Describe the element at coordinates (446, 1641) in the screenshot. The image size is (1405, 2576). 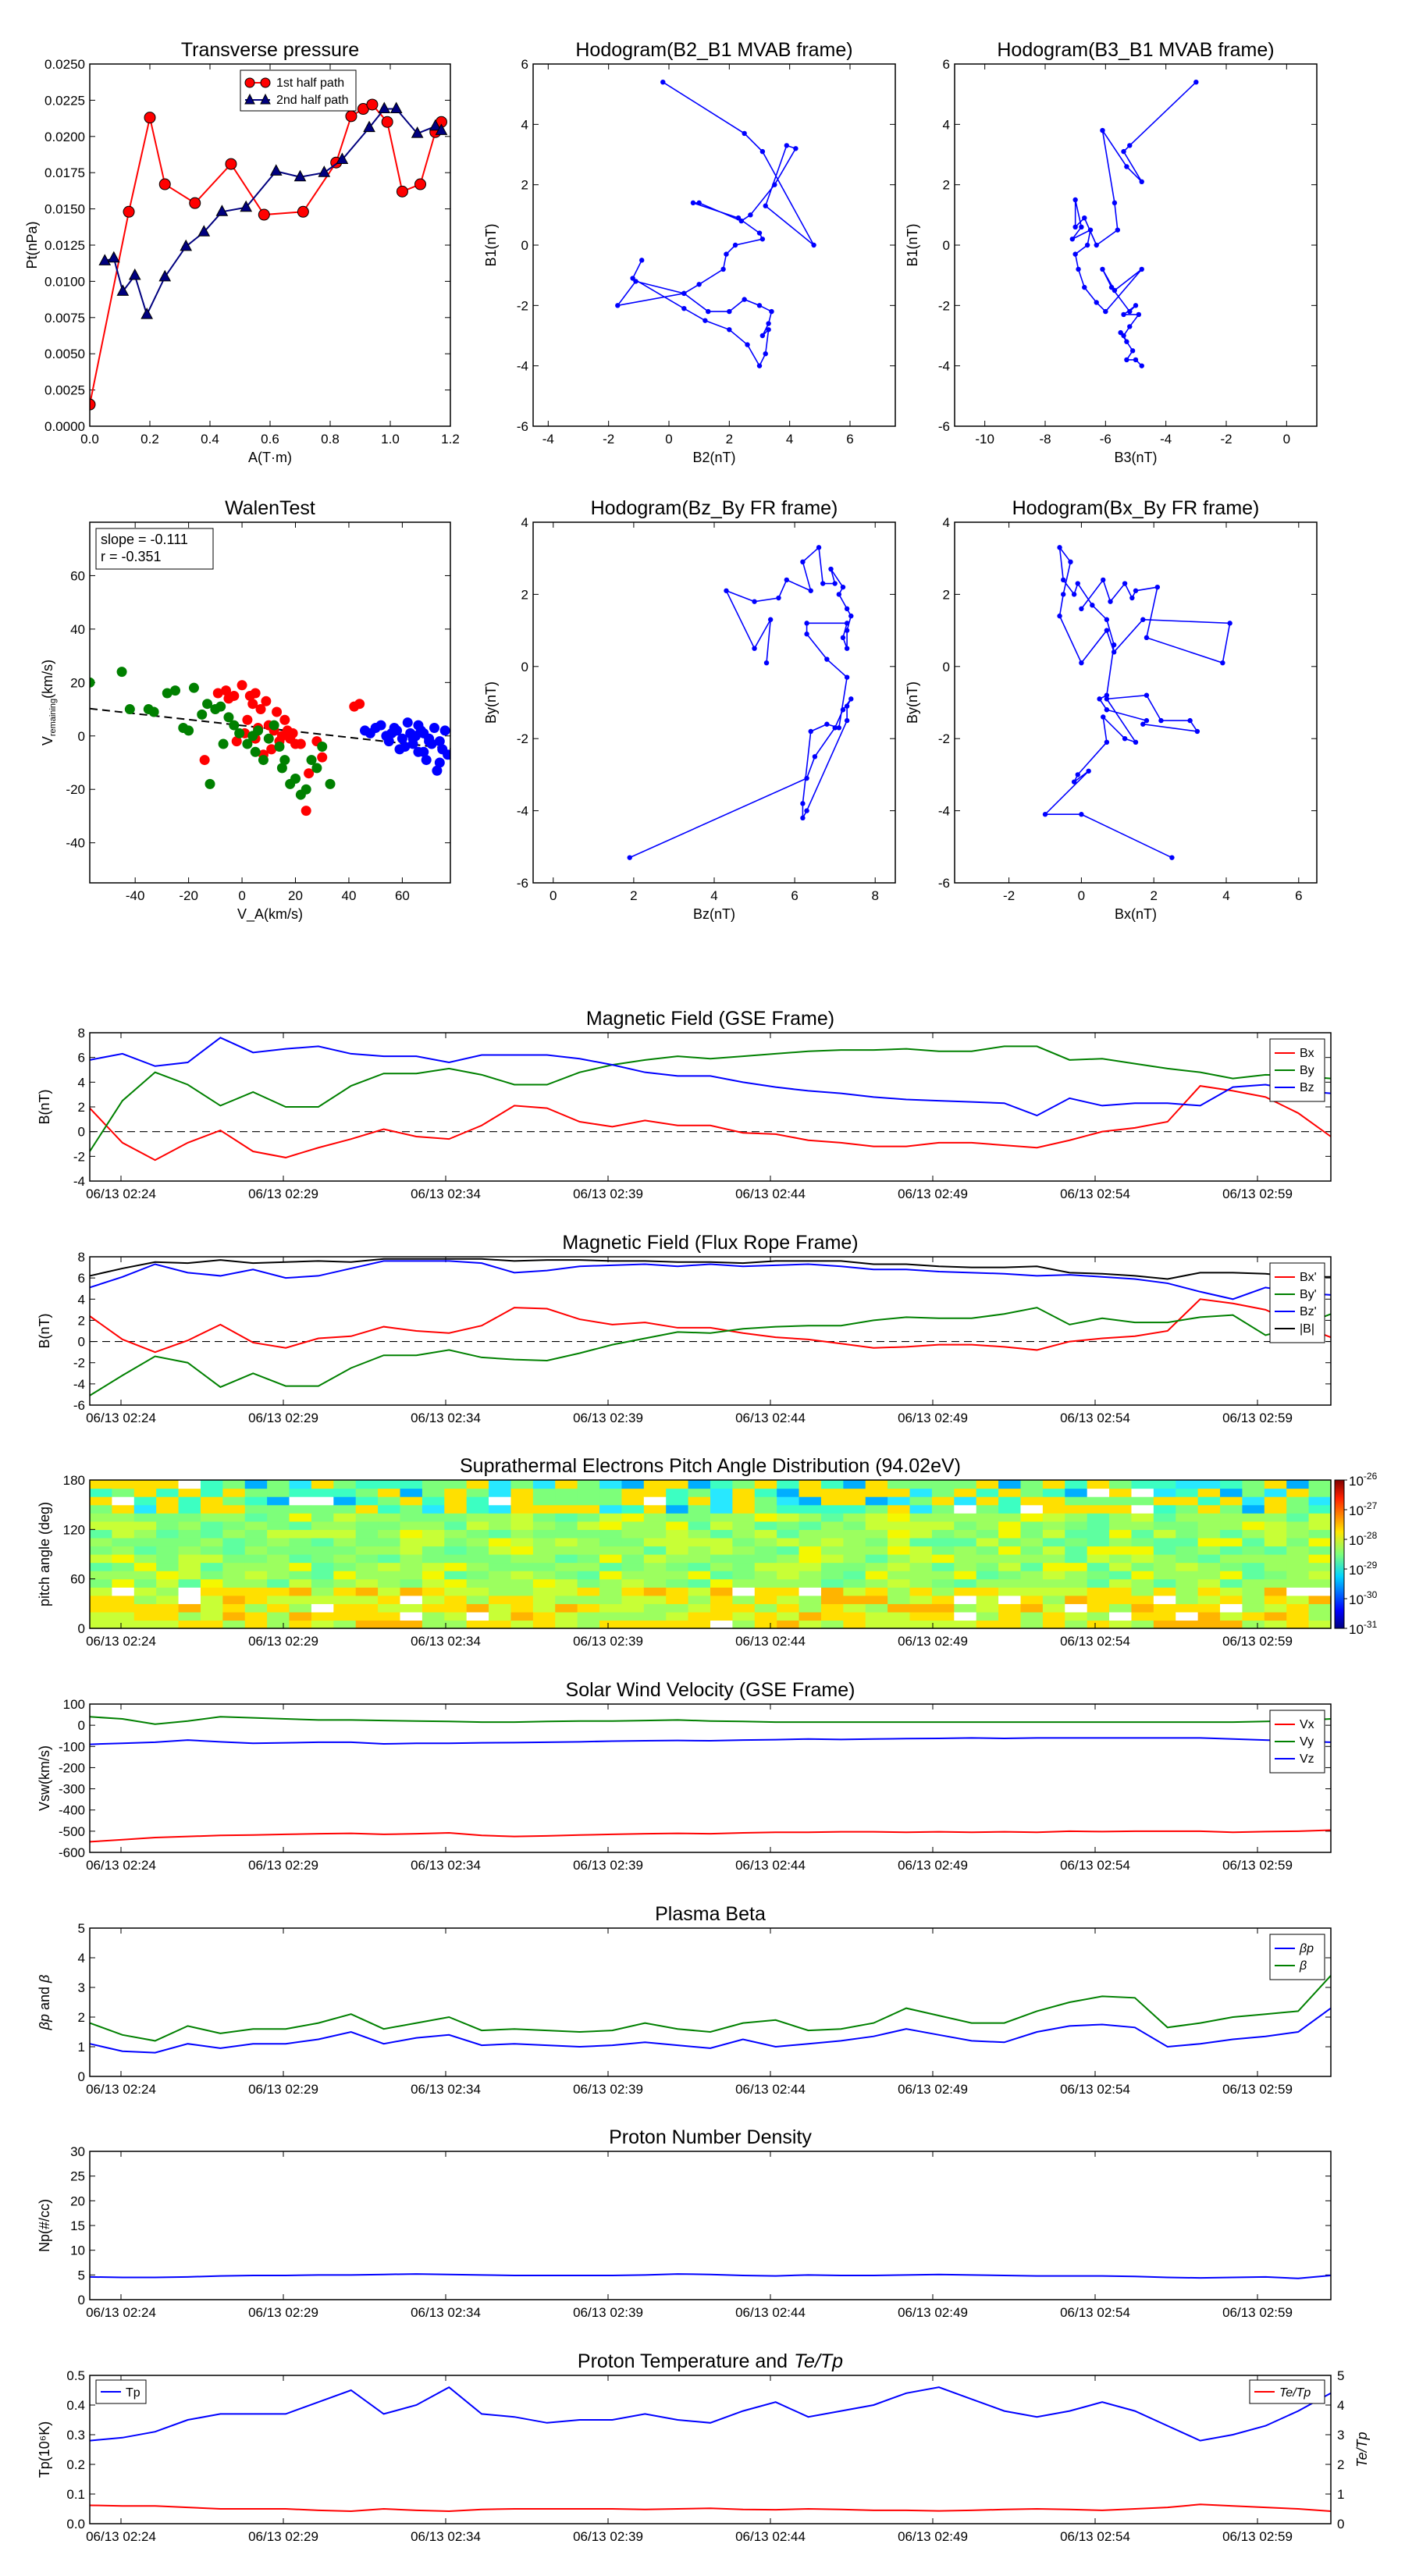
I see `x-tick-label: 06/13 02:34` at that location.